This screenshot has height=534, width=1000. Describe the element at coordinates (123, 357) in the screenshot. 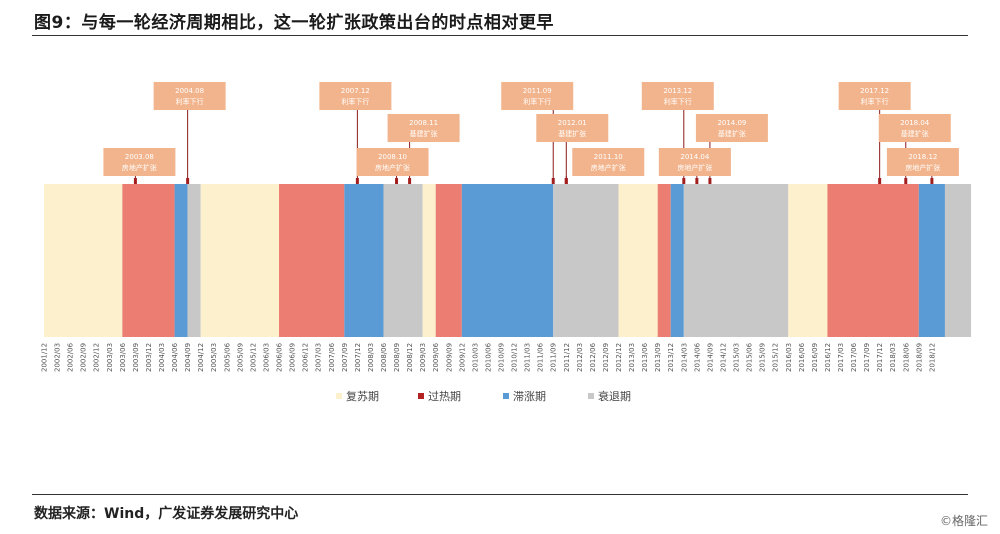

I see `x-tick-2003-06: 2003/06` at that location.